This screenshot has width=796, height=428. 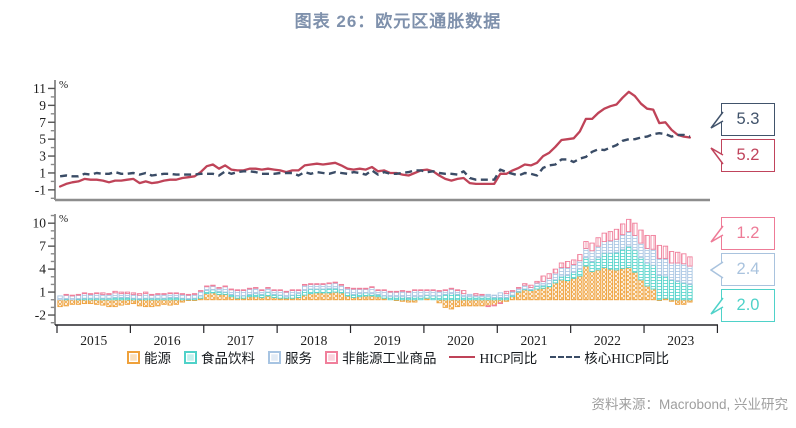 I want to click on svg-text: 7, so click(x=42, y=122).